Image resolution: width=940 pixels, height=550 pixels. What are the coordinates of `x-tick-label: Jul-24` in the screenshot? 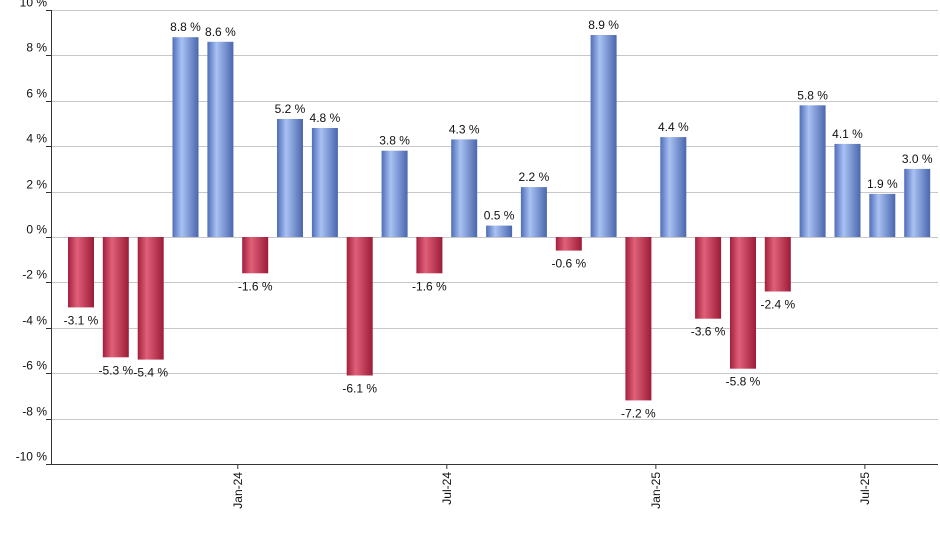 It's located at (447, 488).